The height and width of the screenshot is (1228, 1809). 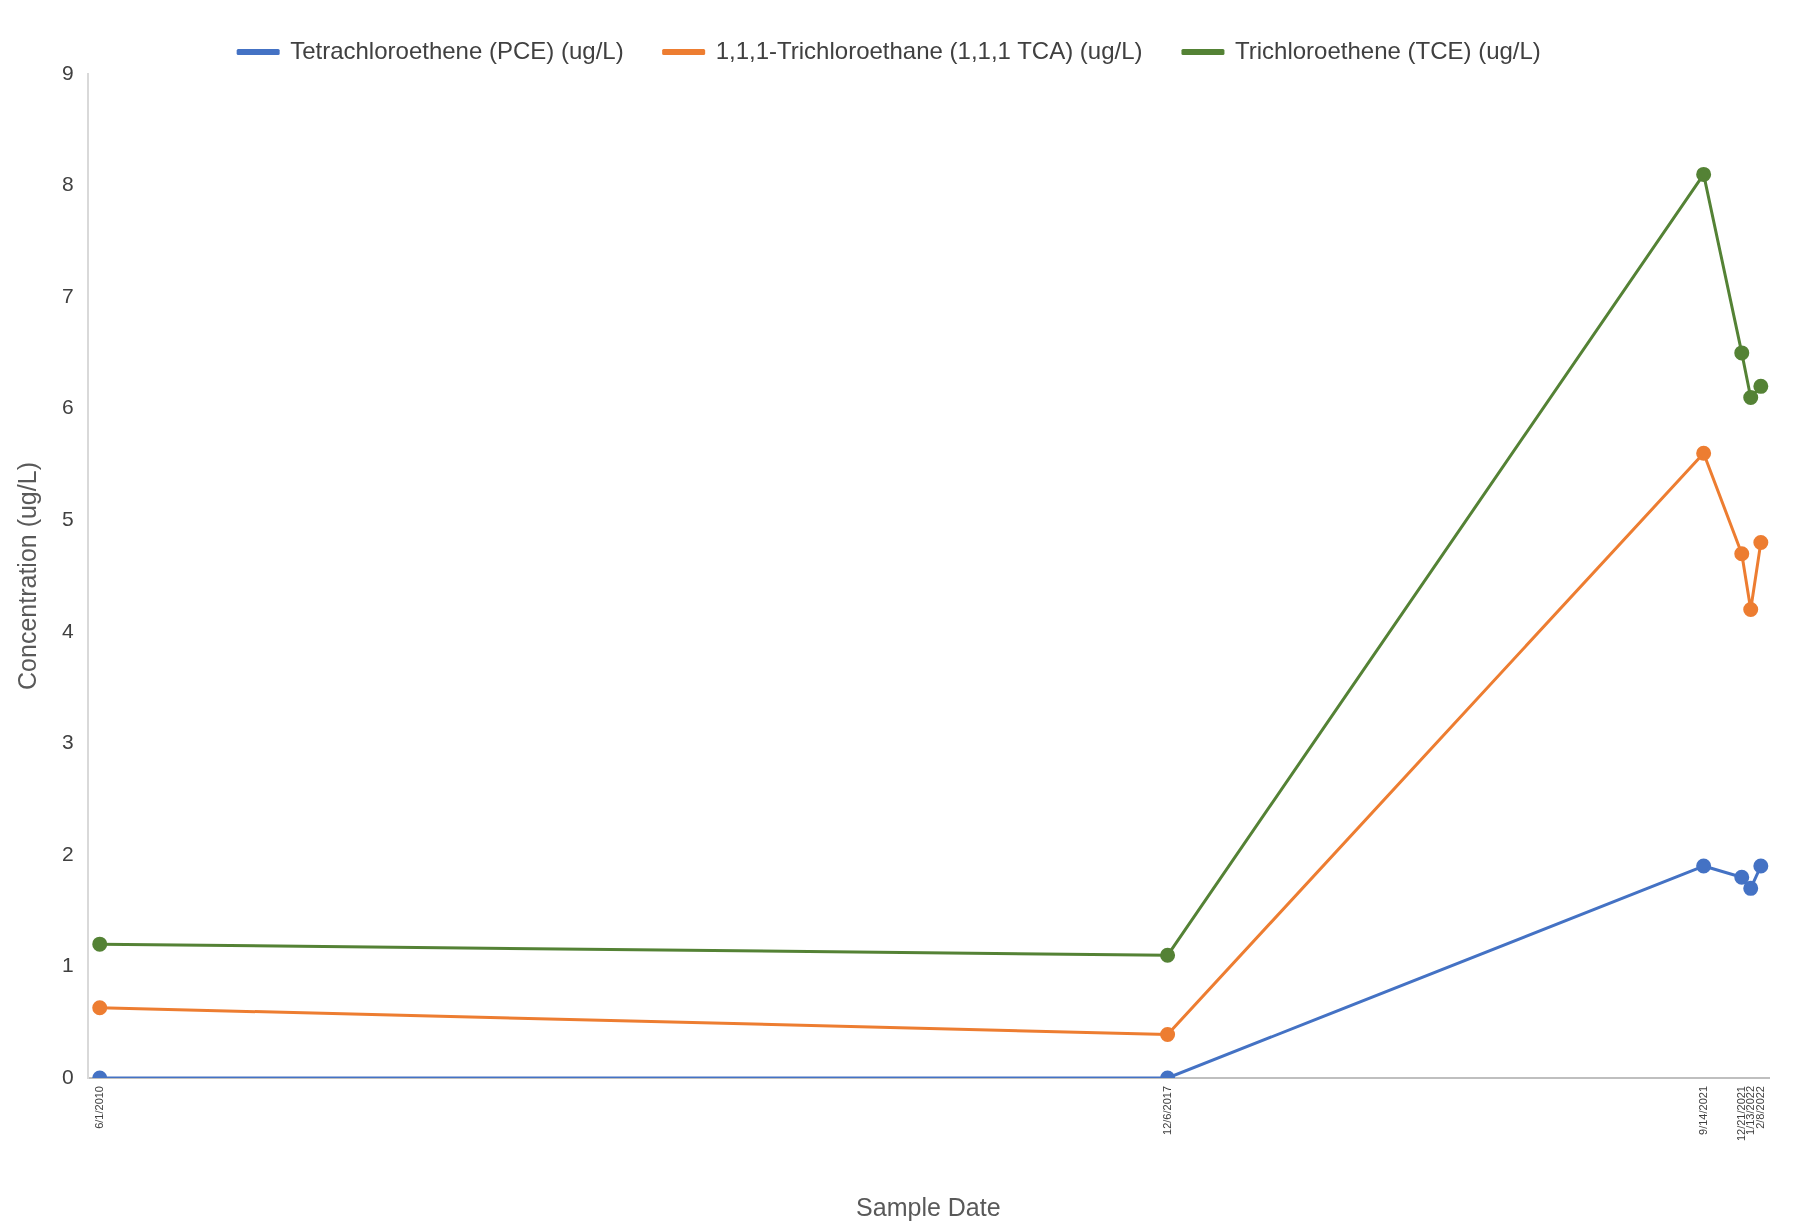 I want to click on y-tick-label: 2, so click(x=67, y=853).